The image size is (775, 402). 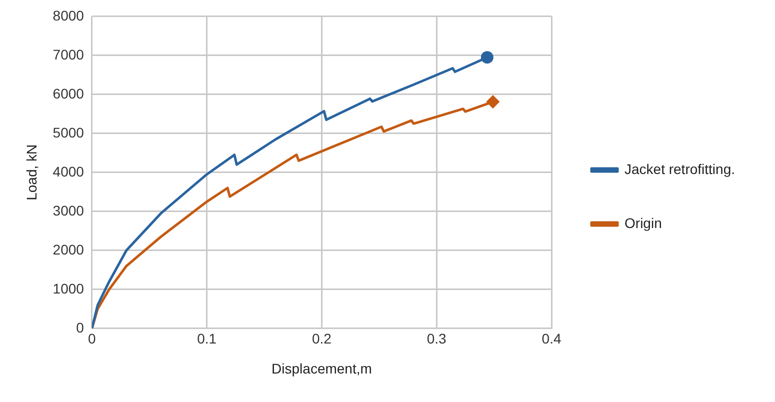 I want to click on y-tick-label: 8000, so click(x=68, y=15).